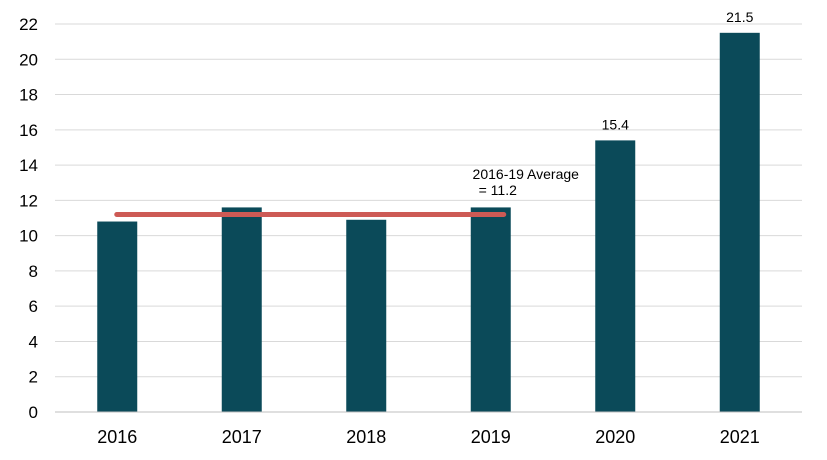 The image size is (827, 460). What do you see at coordinates (498, 190) in the screenshot?
I see `average-label-line2: = 11.2` at bounding box center [498, 190].